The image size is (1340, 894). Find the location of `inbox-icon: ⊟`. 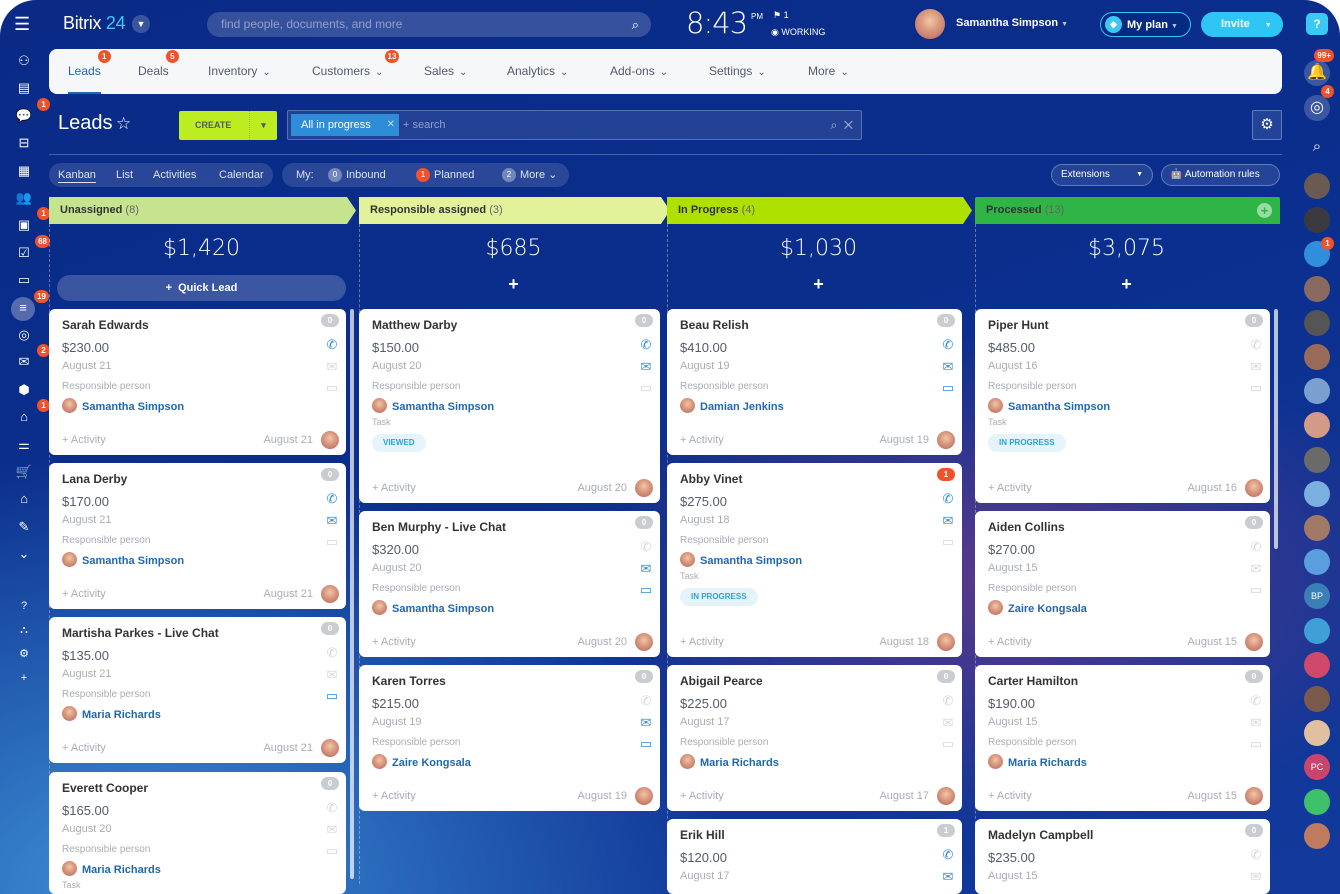

inbox-icon: ⊟ is located at coordinates (24, 143).